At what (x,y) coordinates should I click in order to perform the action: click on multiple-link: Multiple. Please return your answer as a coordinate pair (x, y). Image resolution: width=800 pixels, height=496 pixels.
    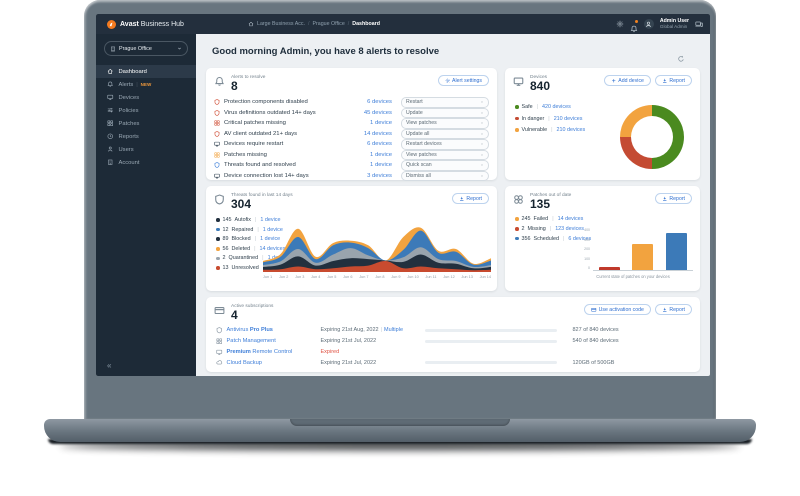
    Looking at the image, I should click on (393, 330).